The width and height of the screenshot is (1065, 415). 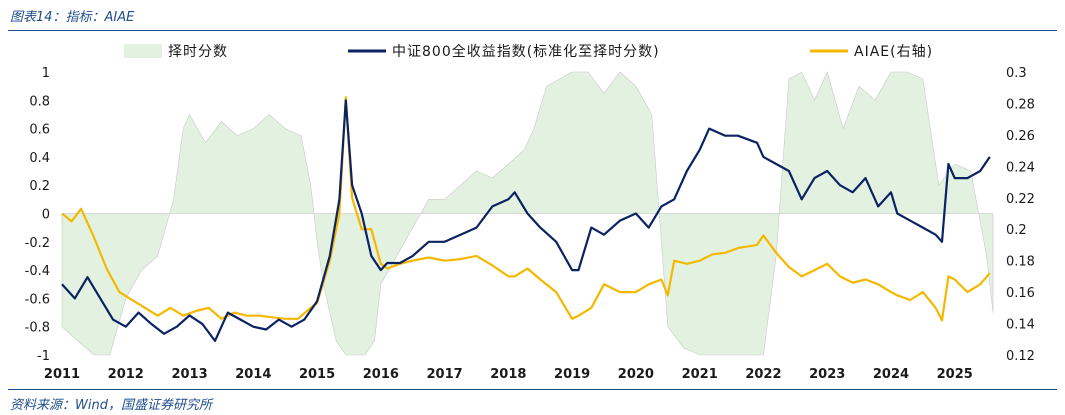 What do you see at coordinates (126, 374) in the screenshot?
I see `x-tick-label: 2012` at bounding box center [126, 374].